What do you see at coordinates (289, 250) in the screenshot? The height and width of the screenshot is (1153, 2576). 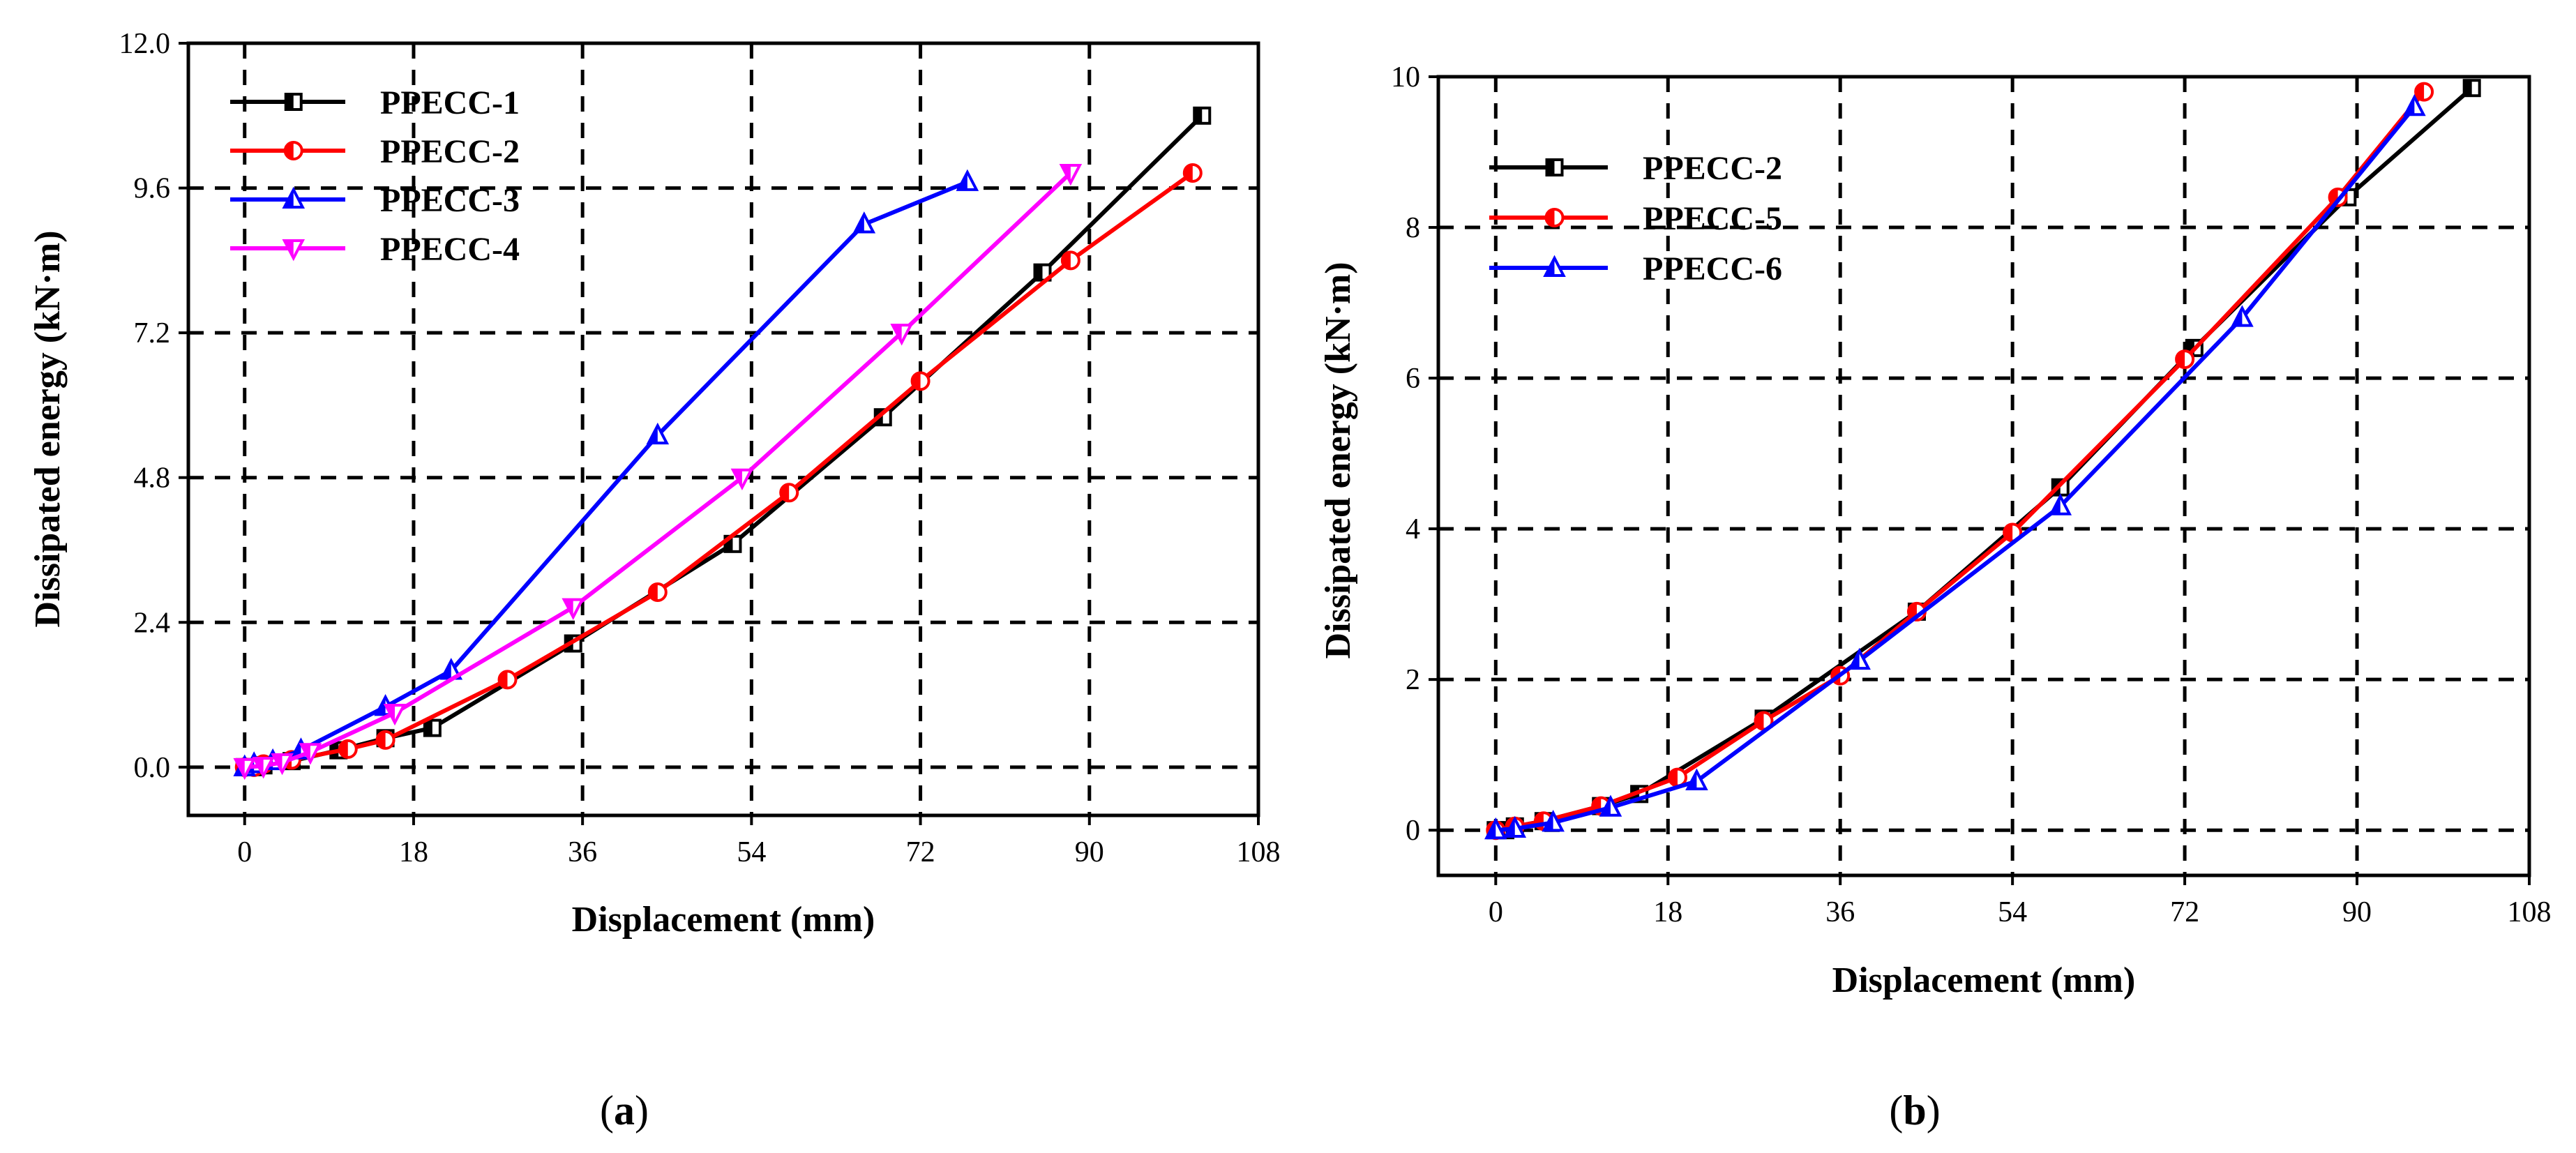 I see `chart-a-legend-marker-ppecc-4-half` at bounding box center [289, 250].